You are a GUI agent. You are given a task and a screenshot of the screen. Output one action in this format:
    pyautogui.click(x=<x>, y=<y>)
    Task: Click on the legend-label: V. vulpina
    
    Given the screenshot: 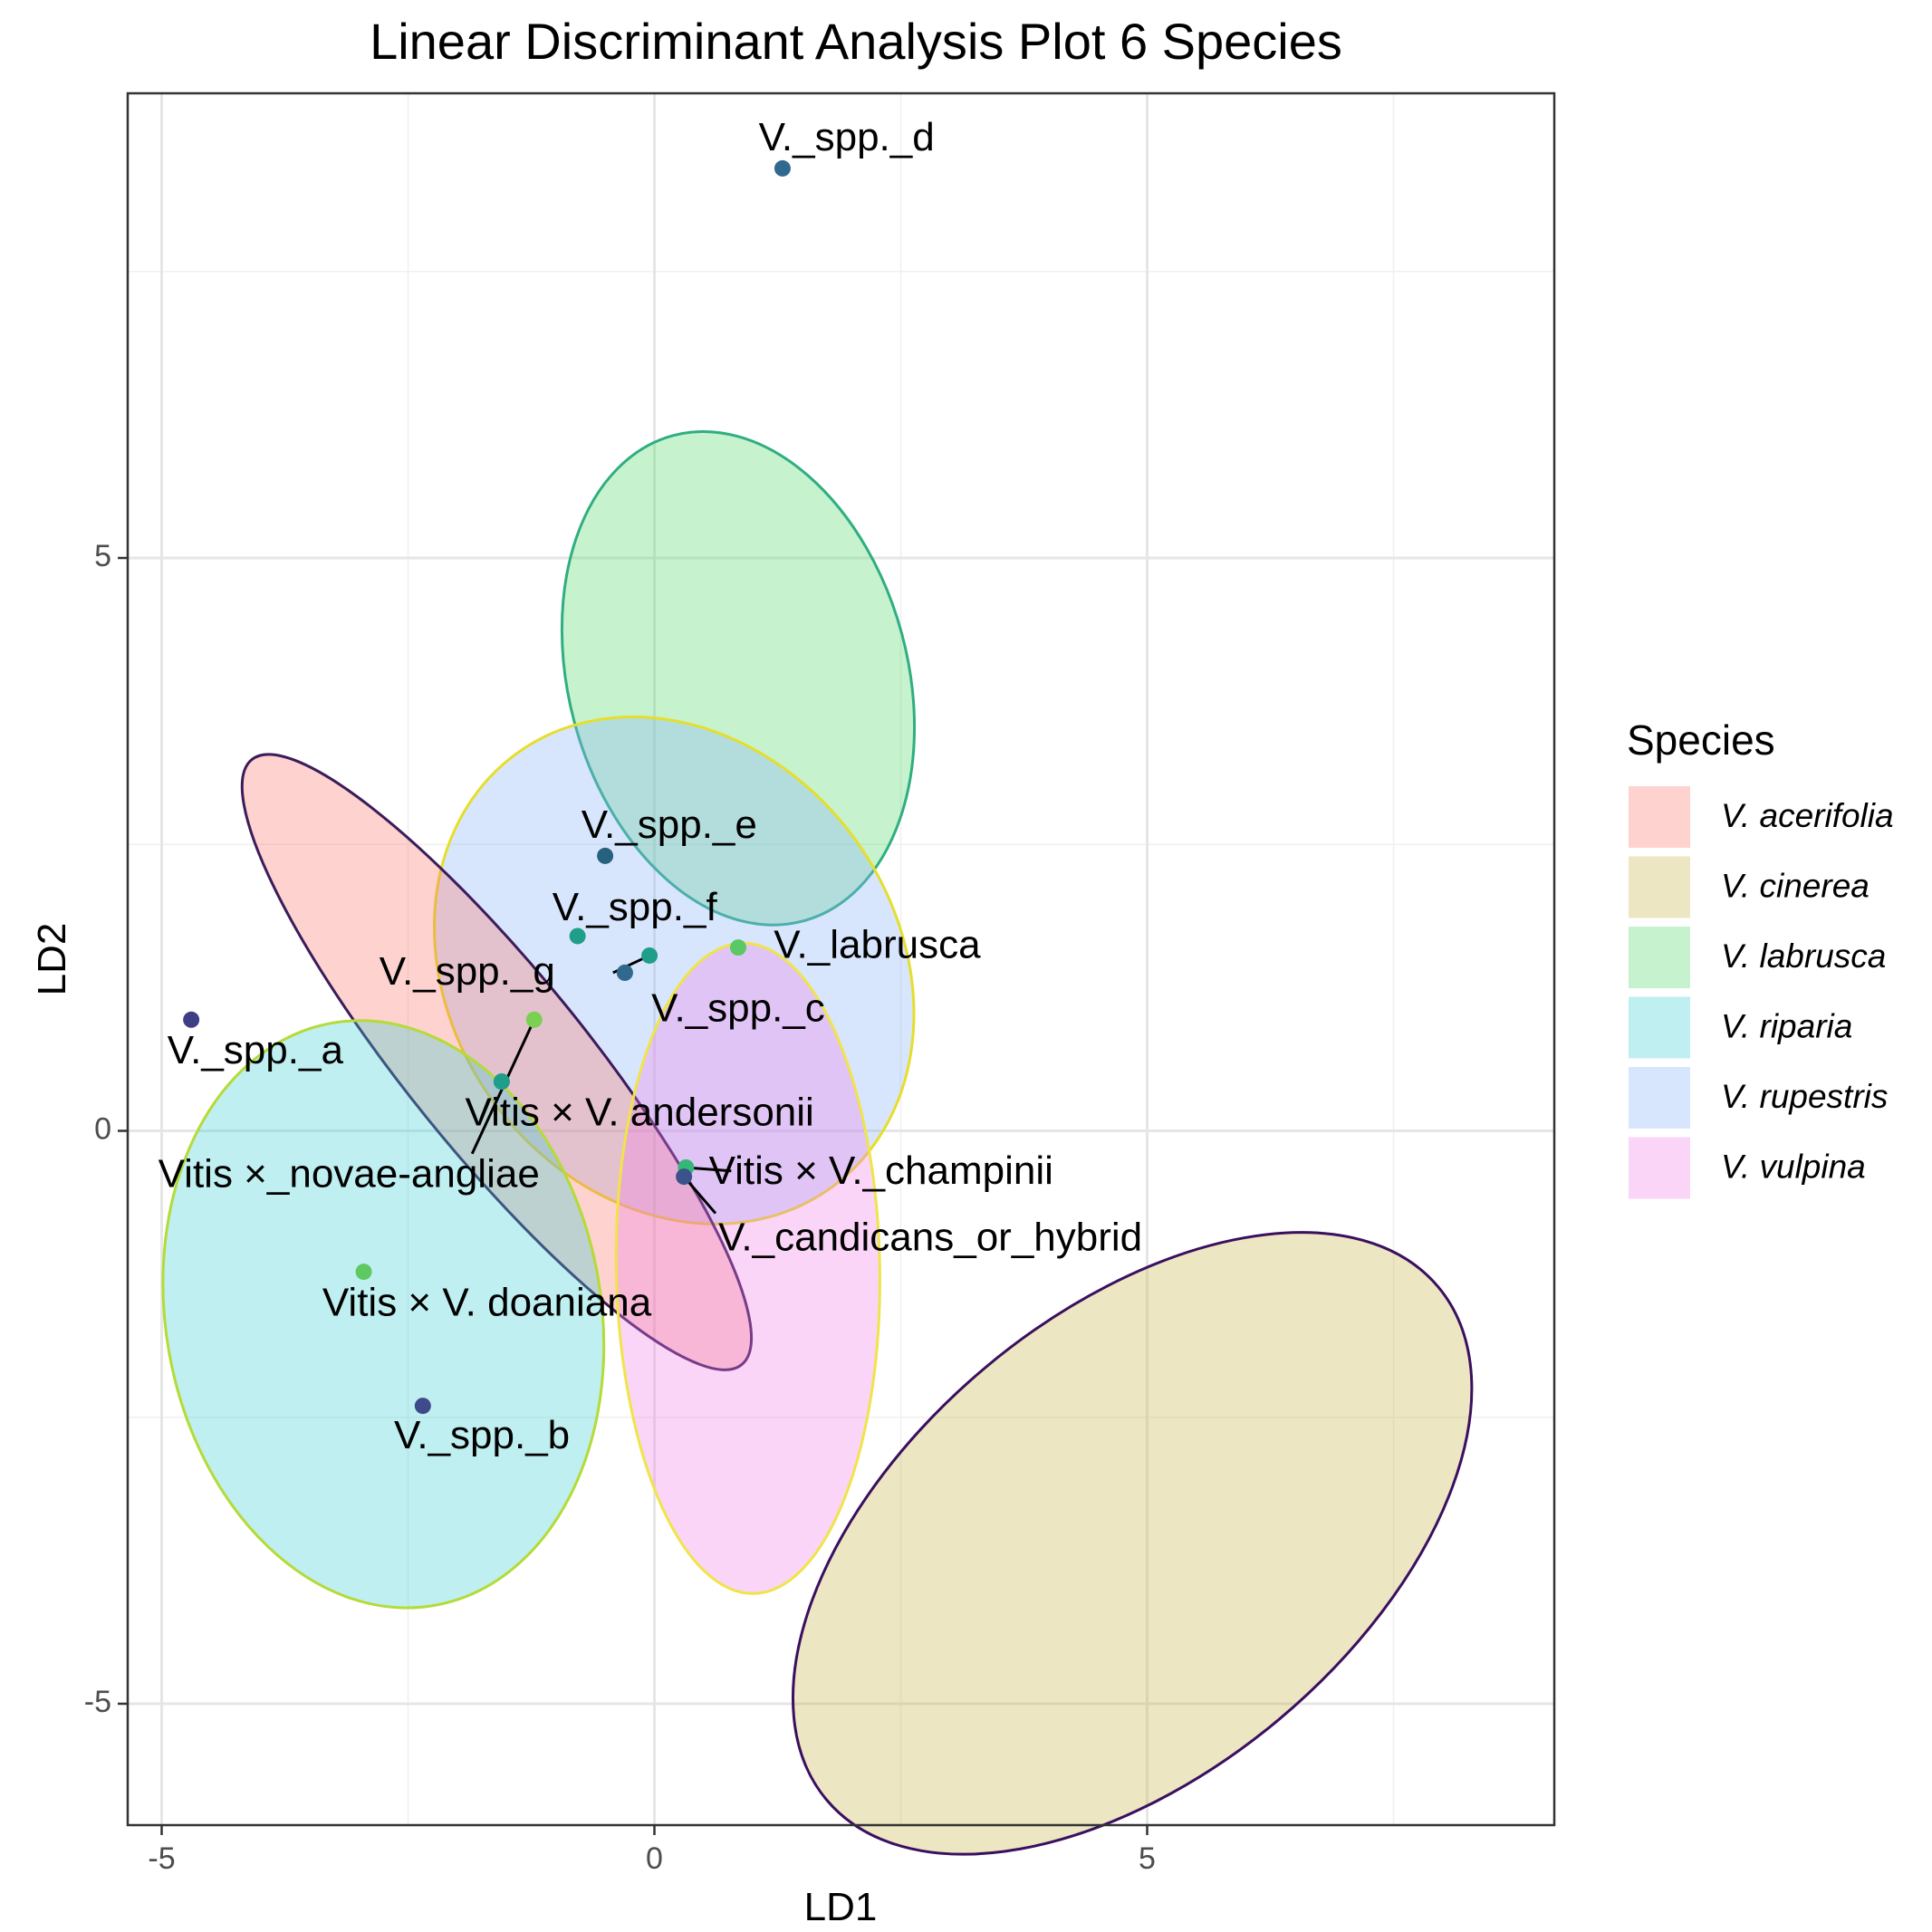 What is the action you would take?
    pyautogui.click(x=1793, y=1166)
    